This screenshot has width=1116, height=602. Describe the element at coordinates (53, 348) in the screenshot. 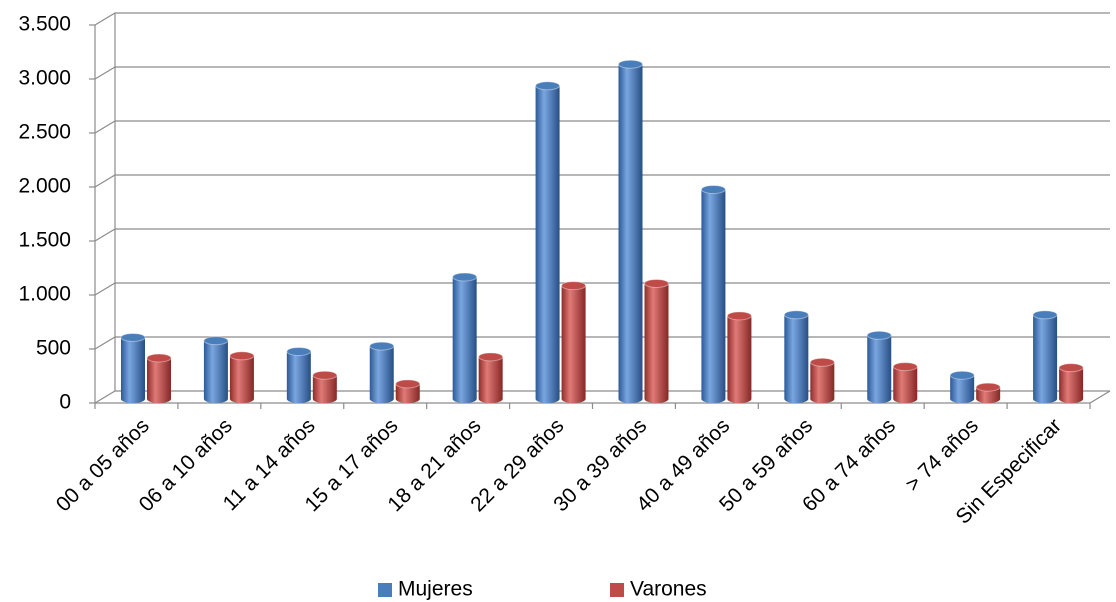

I see `y-tick-label: 500` at that location.